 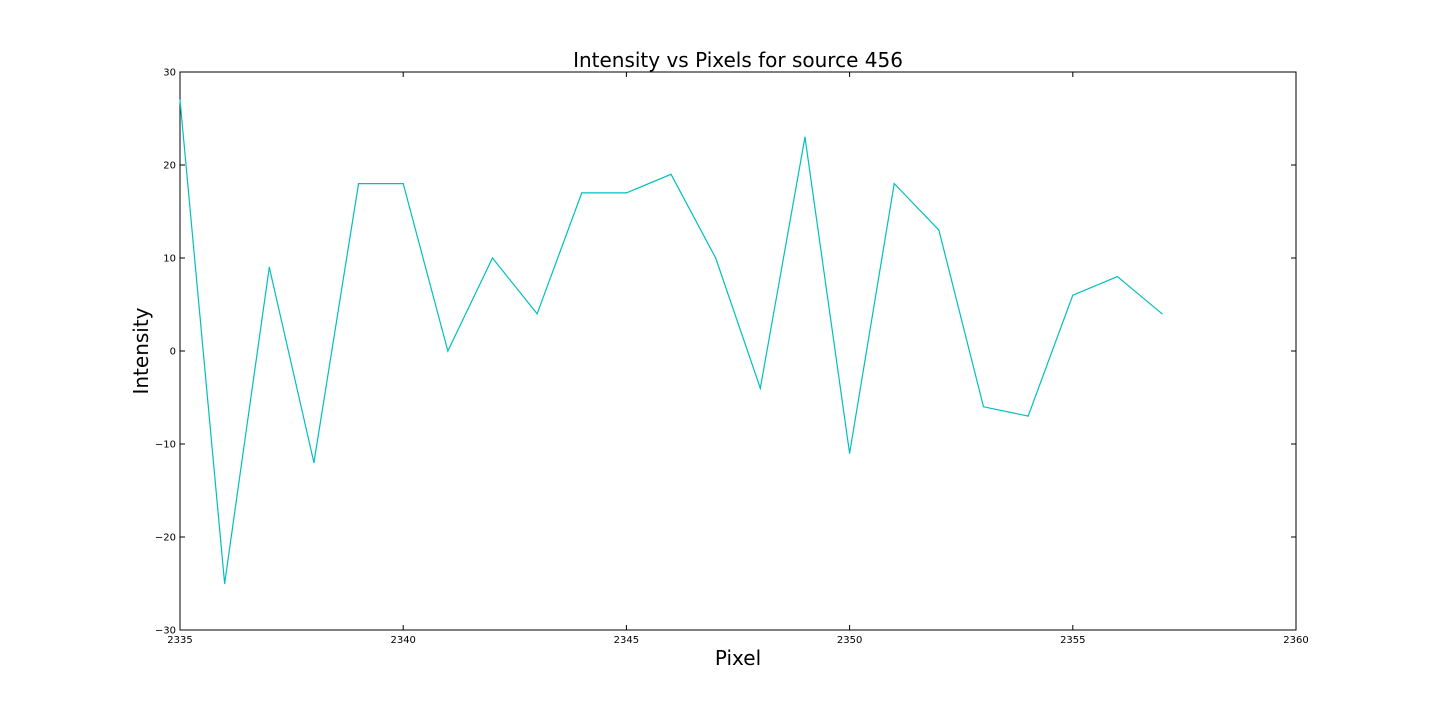 What do you see at coordinates (626, 640) in the screenshot?
I see `x-tick-label: 2345` at bounding box center [626, 640].